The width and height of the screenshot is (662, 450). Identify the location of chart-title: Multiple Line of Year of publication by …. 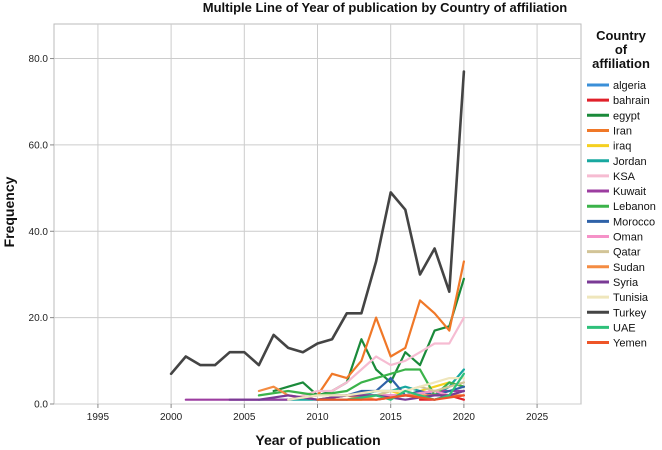
(385, 7).